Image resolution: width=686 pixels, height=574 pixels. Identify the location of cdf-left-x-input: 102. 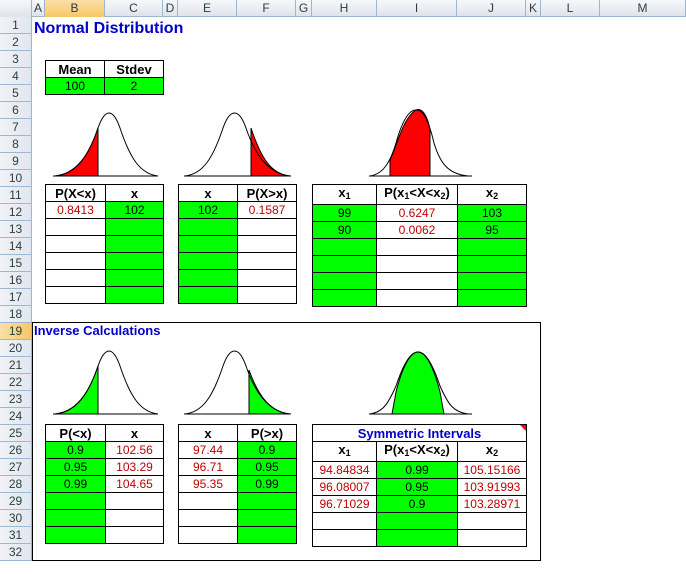
(134, 210).